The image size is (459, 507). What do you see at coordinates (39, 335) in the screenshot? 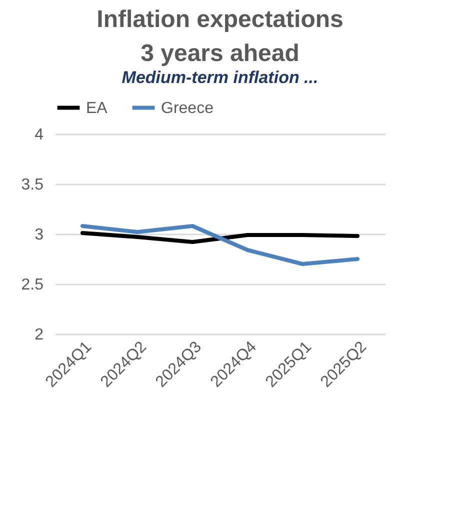
I see `y-tick-label: 2` at bounding box center [39, 335].